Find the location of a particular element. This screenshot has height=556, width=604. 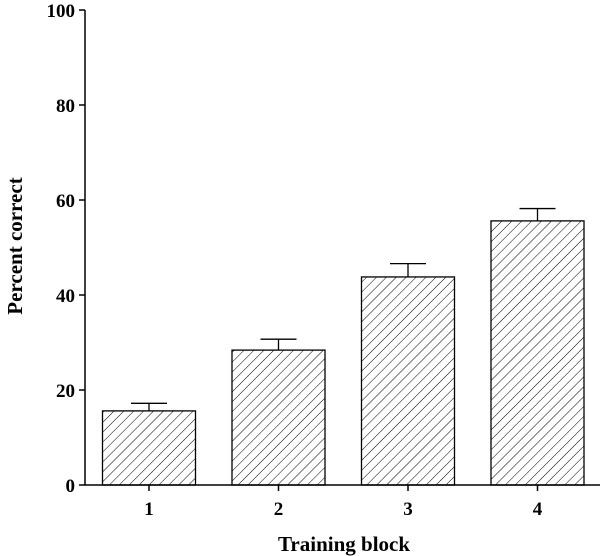

y-axis-title: Percent correct is located at coordinates (15, 245).